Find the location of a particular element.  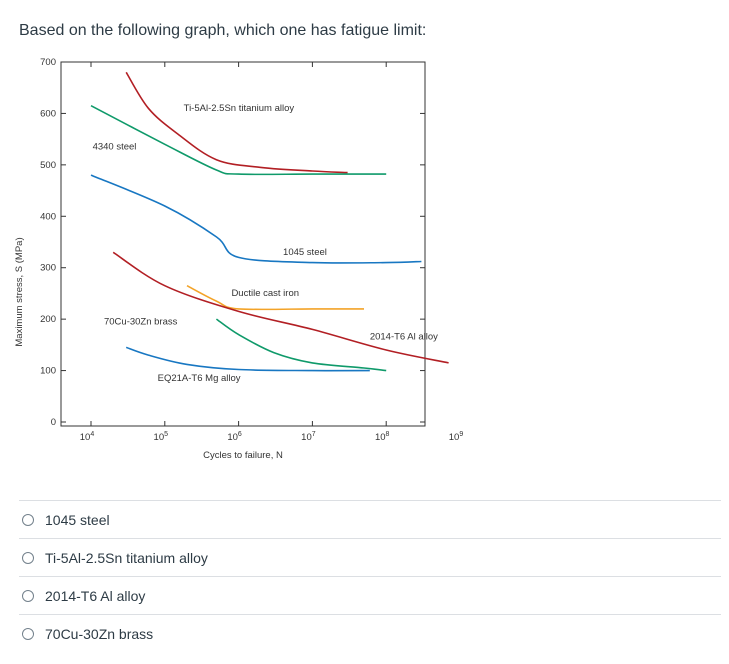

option-label: 2014-T6 Al alloy is located at coordinates (95, 595).